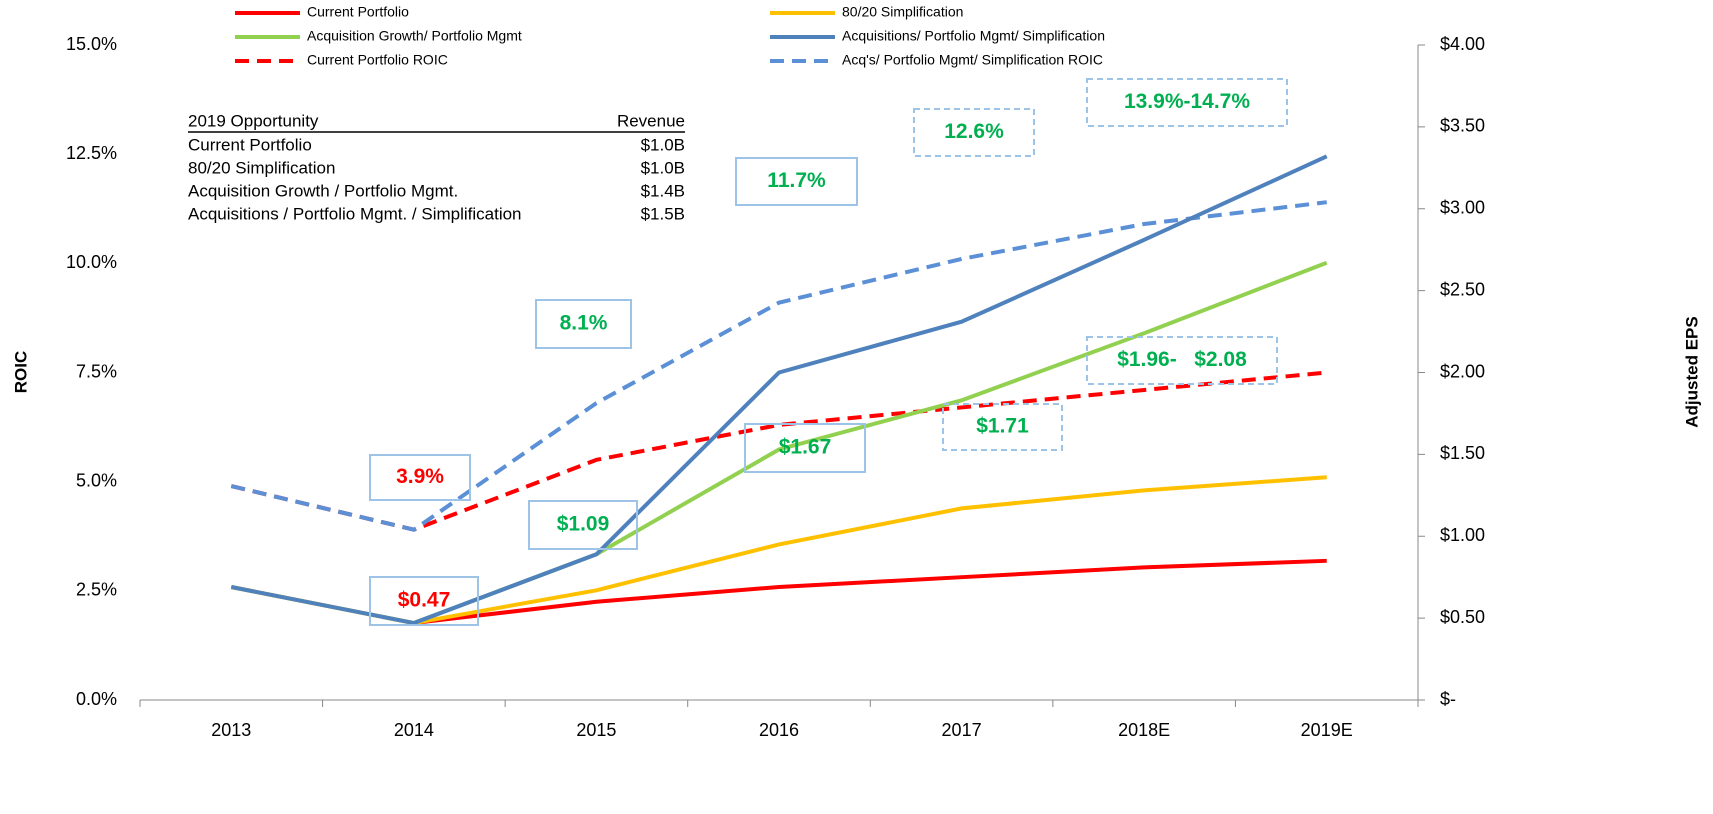 This screenshot has height=814, width=1713. I want to click on y-axis-label: ROIC, so click(20, 372).